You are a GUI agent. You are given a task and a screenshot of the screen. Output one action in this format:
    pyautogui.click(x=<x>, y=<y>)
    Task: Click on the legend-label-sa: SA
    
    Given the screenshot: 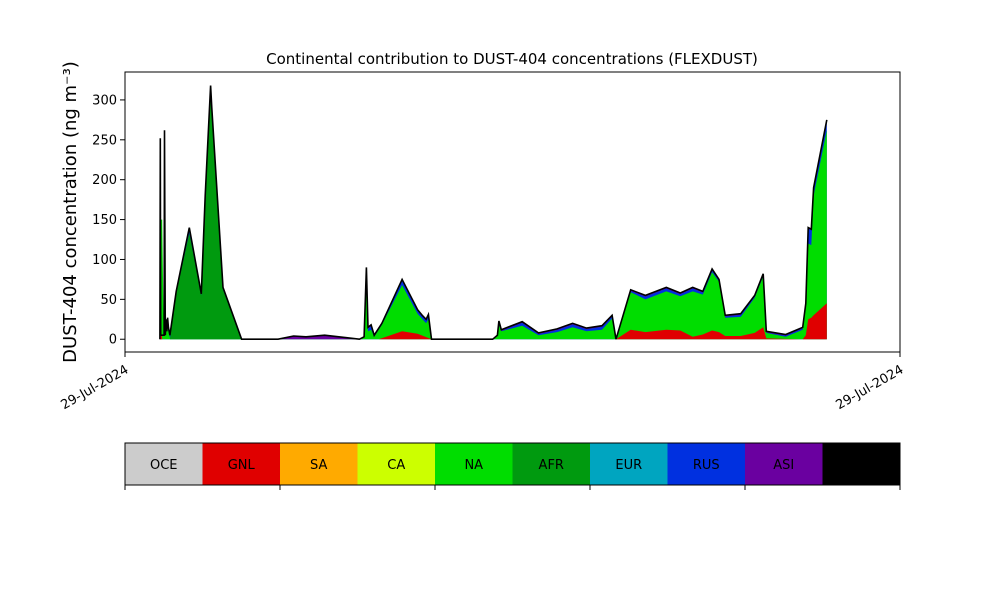 What is the action you would take?
    pyautogui.click(x=318, y=465)
    